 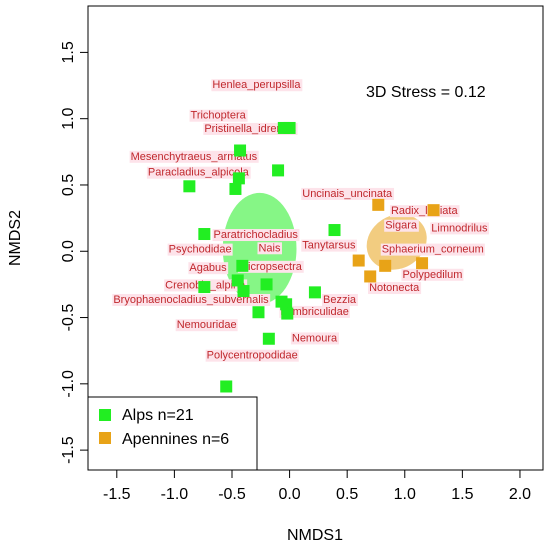 What do you see at coordinates (232, 494) in the screenshot?
I see `x-tick-label: -0.5` at bounding box center [232, 494].